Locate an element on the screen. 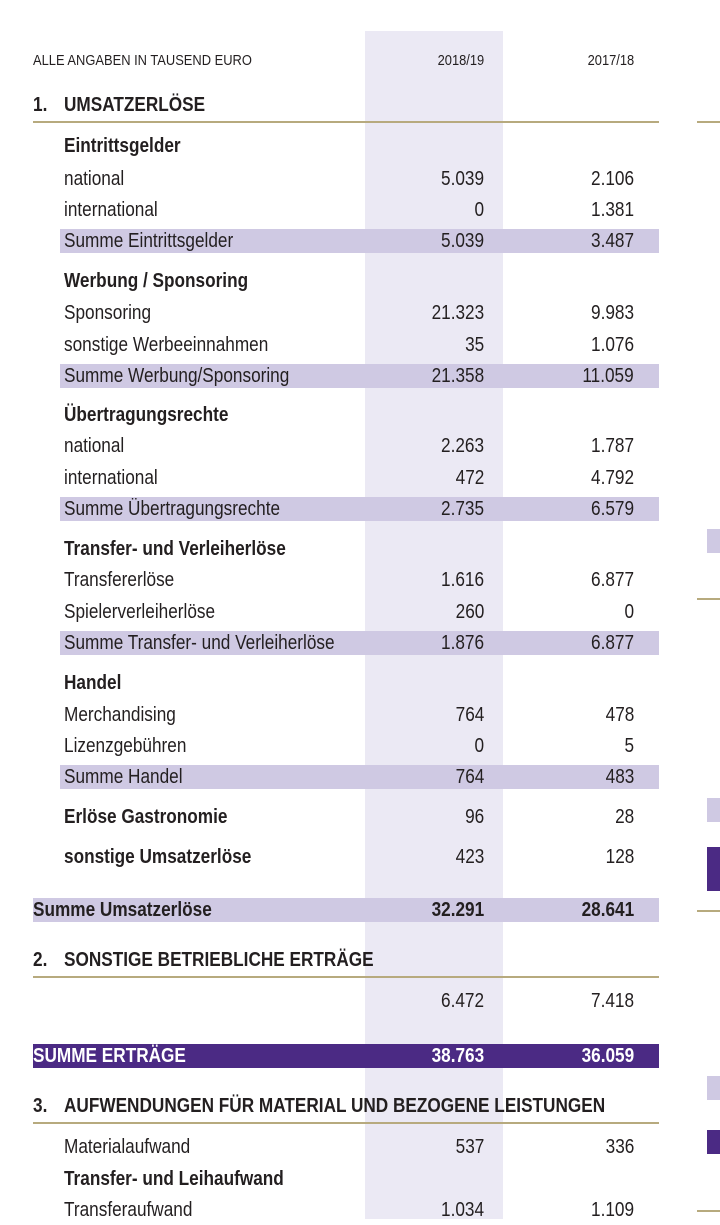  grand-total-label: SUMME ERTRÄGE is located at coordinates (109, 1056).